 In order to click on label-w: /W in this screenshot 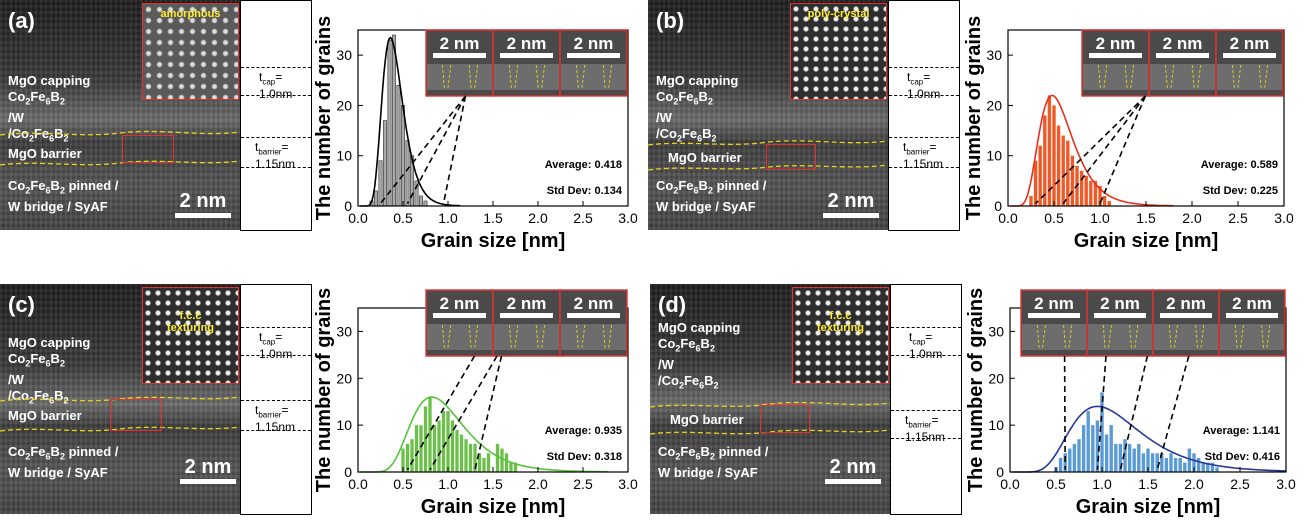, I will do `click(16, 379)`.